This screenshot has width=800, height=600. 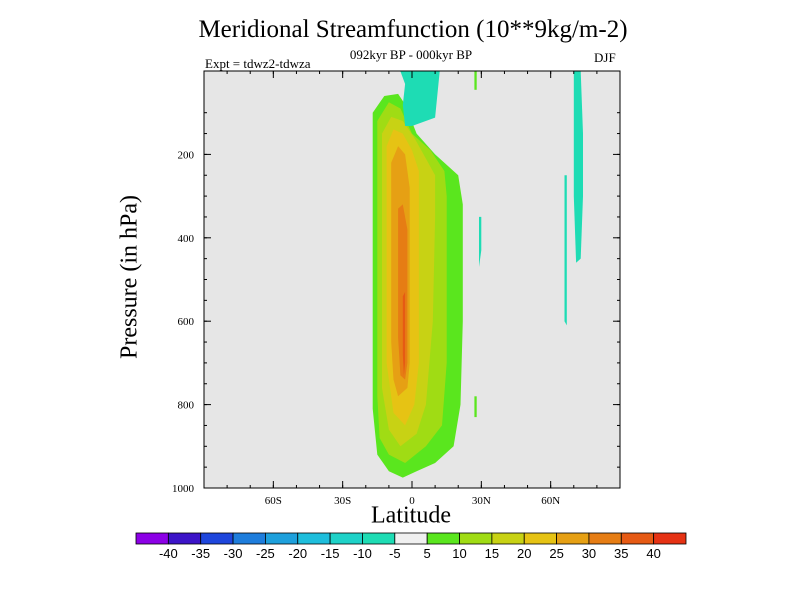 What do you see at coordinates (186, 322) in the screenshot?
I see `y-tick-label: 600` at bounding box center [186, 322].